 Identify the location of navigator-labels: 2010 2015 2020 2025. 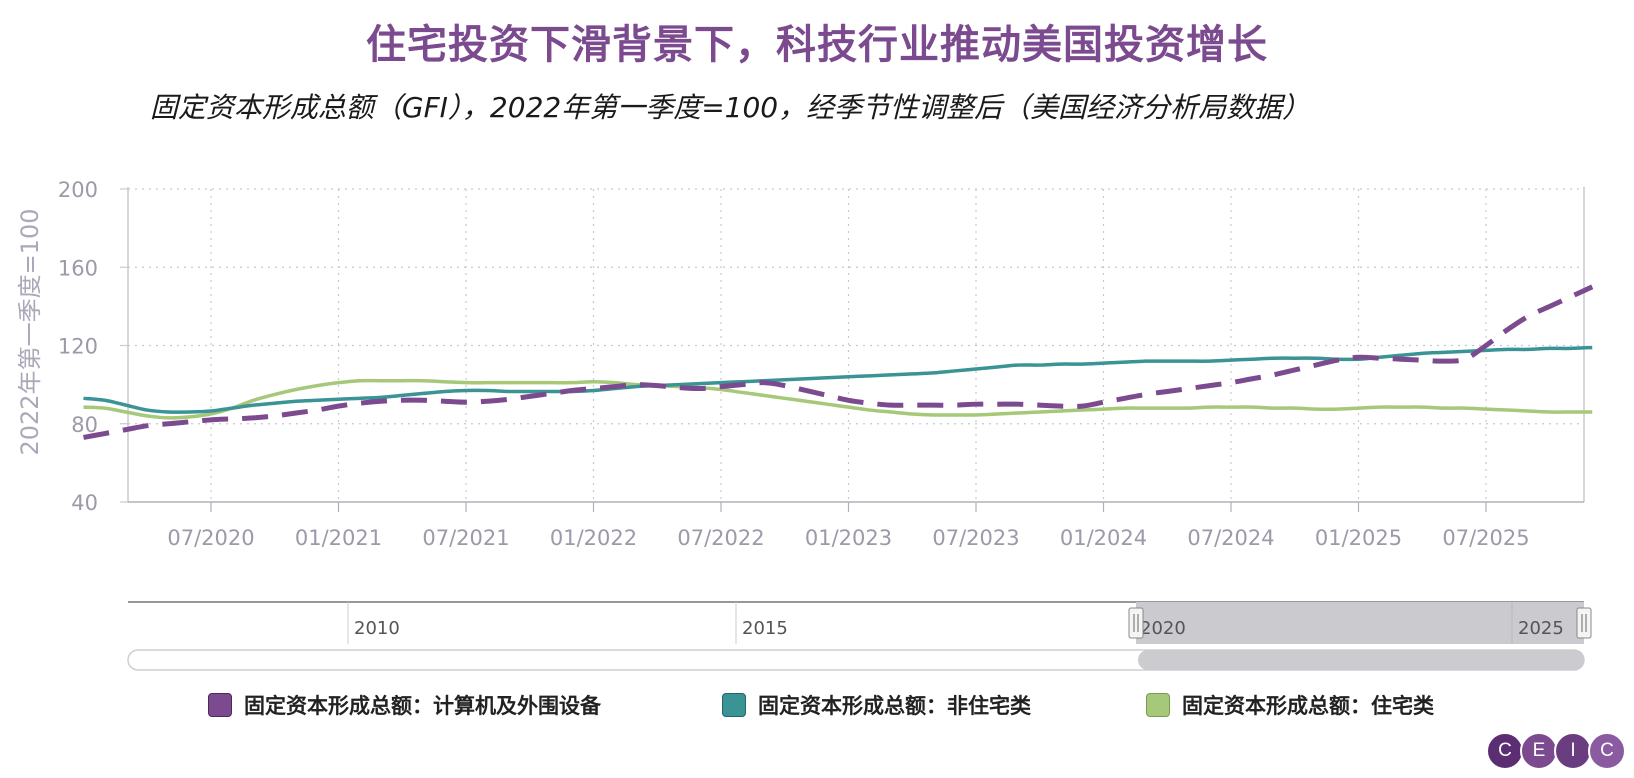
(959, 628).